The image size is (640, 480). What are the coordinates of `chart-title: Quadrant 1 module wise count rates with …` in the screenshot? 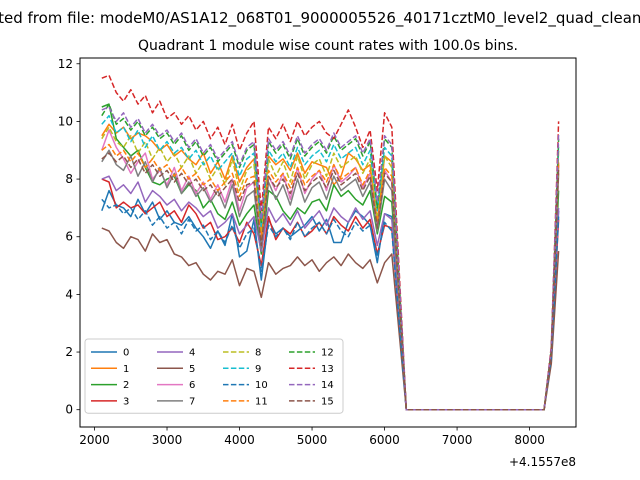 It's located at (328, 46).